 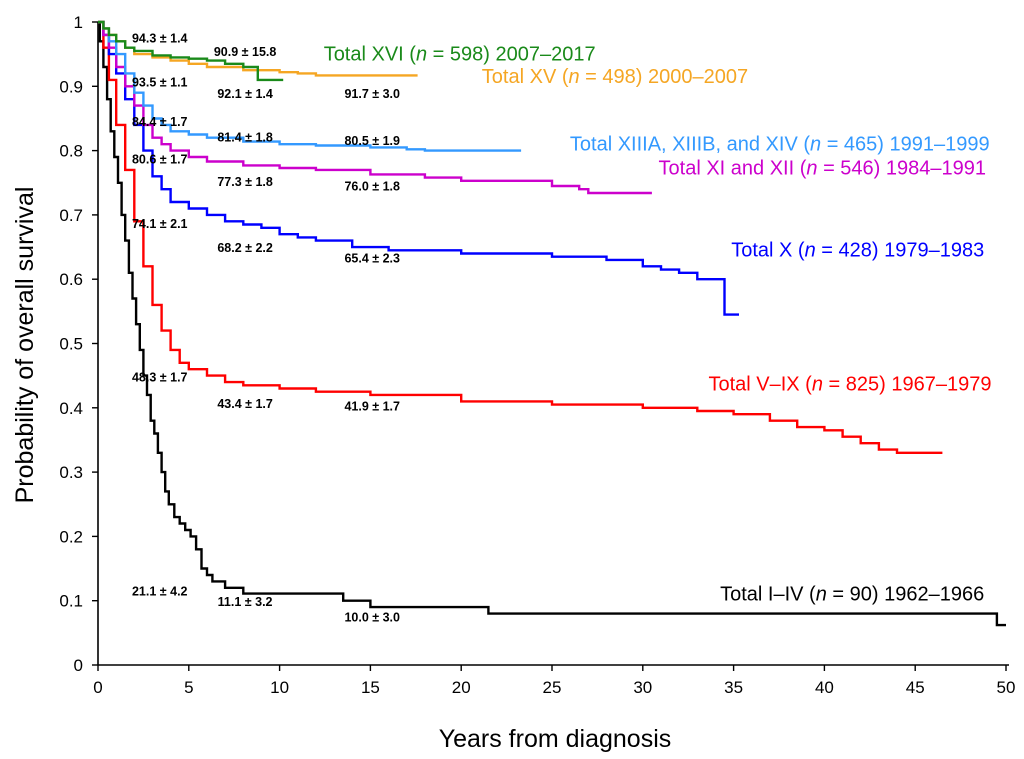 What do you see at coordinates (71, 151) in the screenshot?
I see `y-tick-label: 0.8` at bounding box center [71, 151].